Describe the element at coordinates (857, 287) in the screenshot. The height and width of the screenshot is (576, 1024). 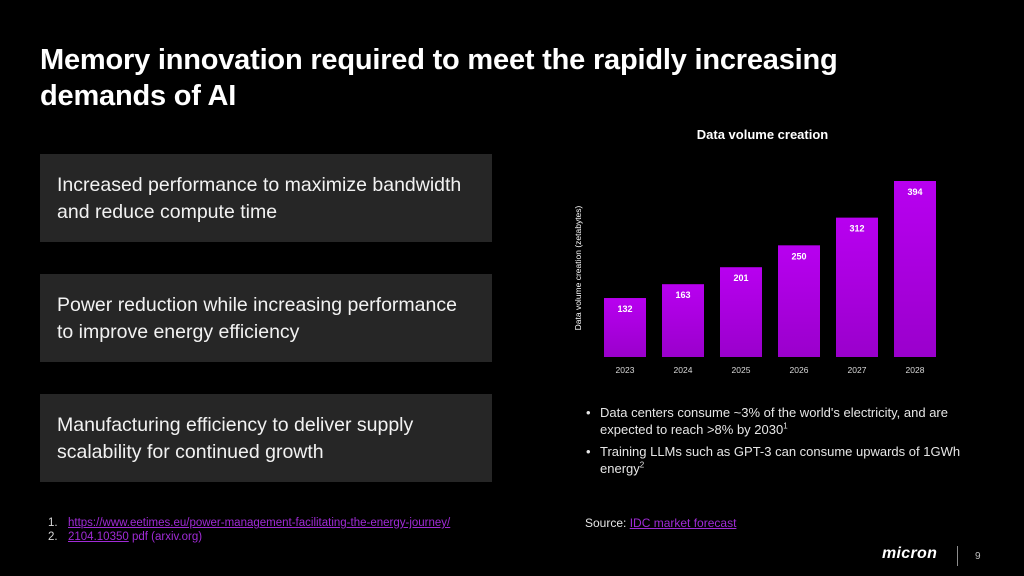
I see `bar-2027` at that location.